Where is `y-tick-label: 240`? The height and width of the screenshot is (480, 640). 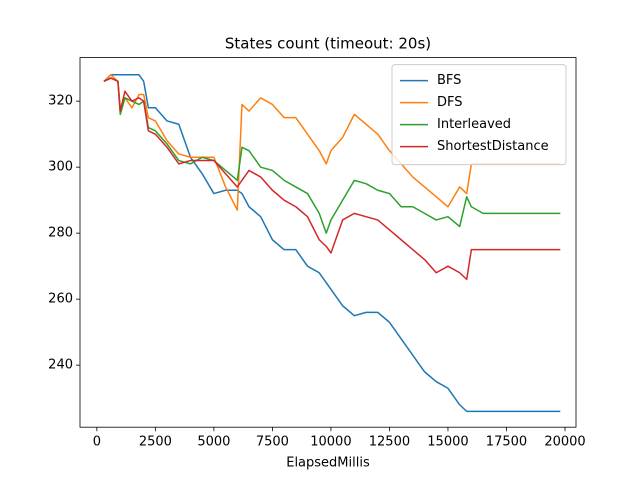
y-tick-label: 240 is located at coordinates (60, 365).